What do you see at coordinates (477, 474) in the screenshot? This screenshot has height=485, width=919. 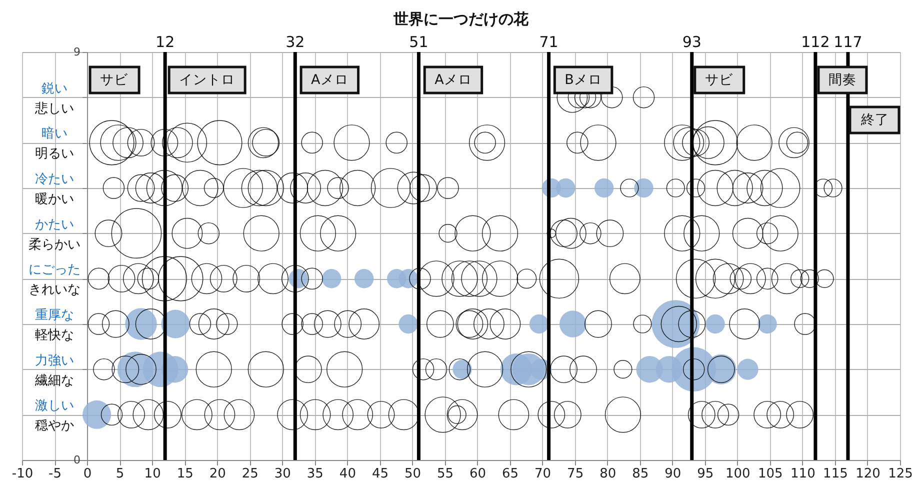 I see `x-tick-label: 60` at bounding box center [477, 474].